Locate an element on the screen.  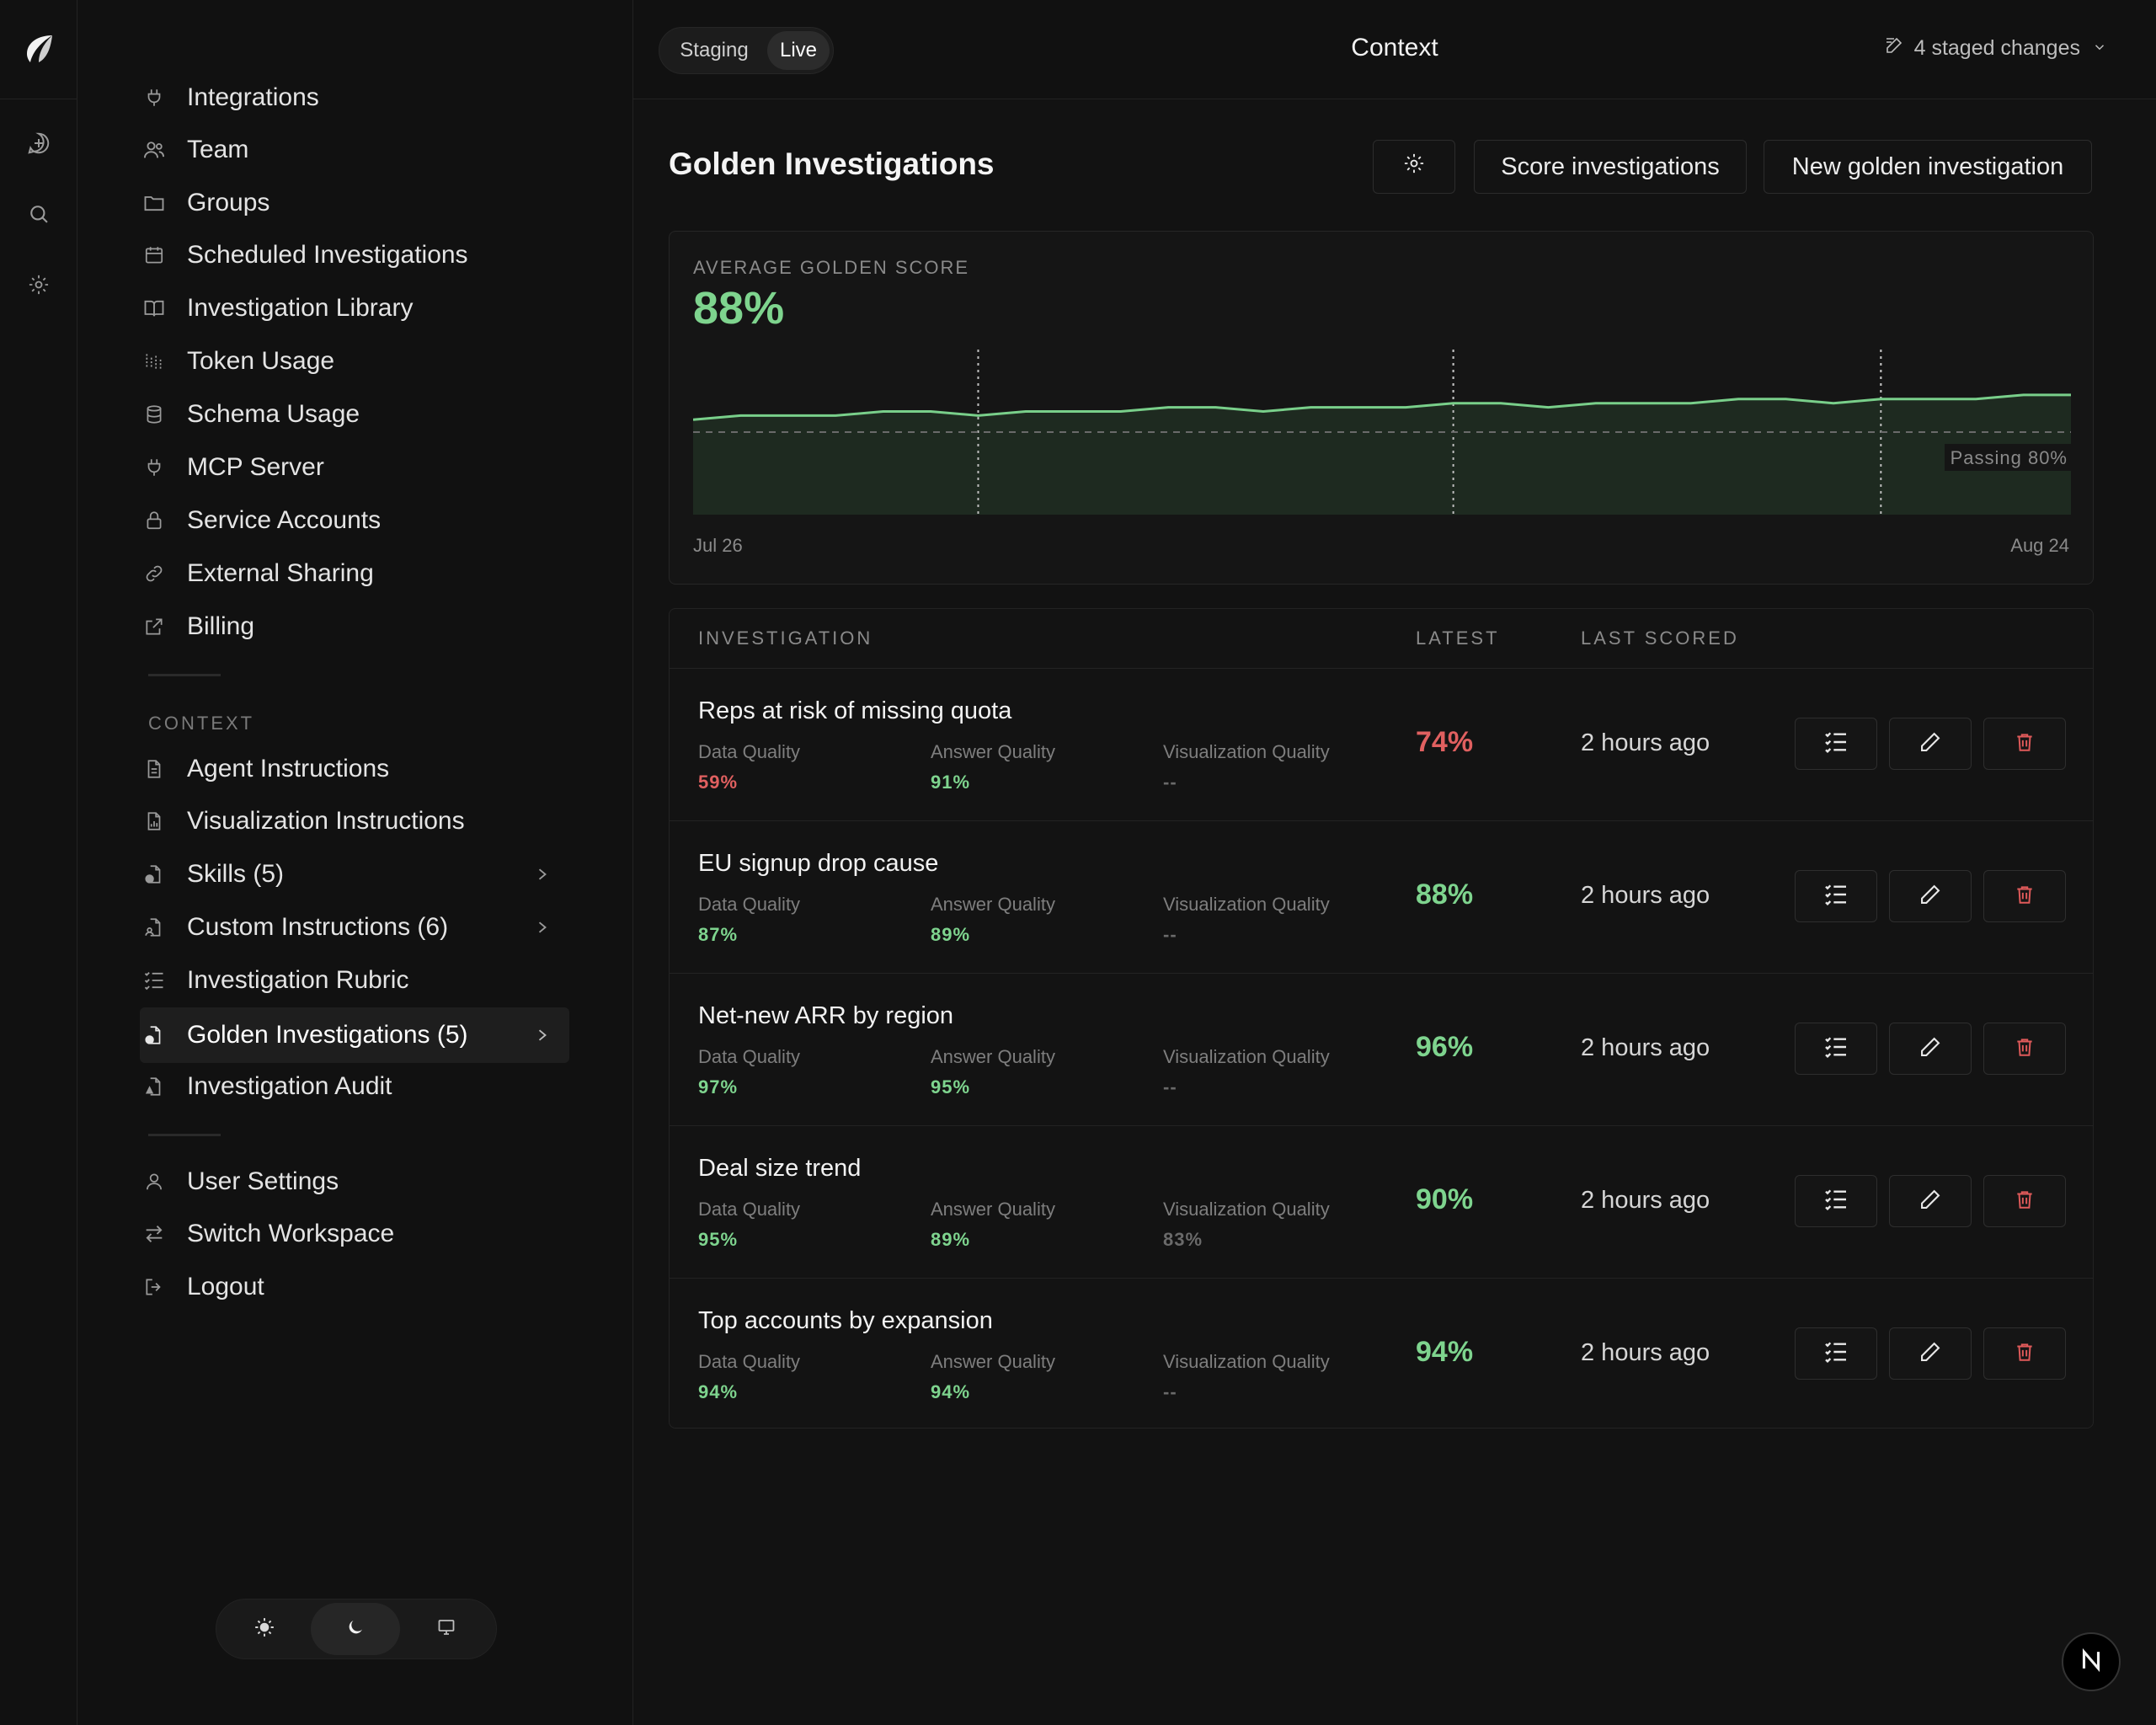
new-chat-icon is located at coordinates (39, 143).